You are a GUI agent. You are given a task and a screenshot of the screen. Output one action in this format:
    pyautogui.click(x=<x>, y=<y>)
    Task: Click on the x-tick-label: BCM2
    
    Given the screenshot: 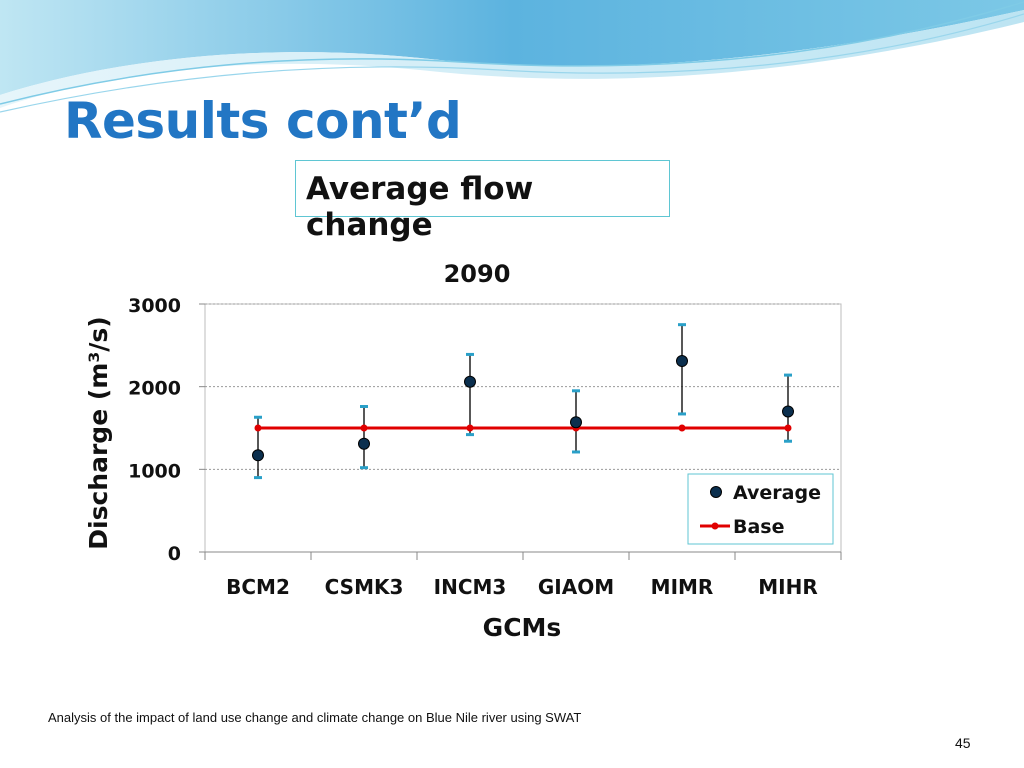 What is the action you would take?
    pyautogui.click(x=258, y=587)
    